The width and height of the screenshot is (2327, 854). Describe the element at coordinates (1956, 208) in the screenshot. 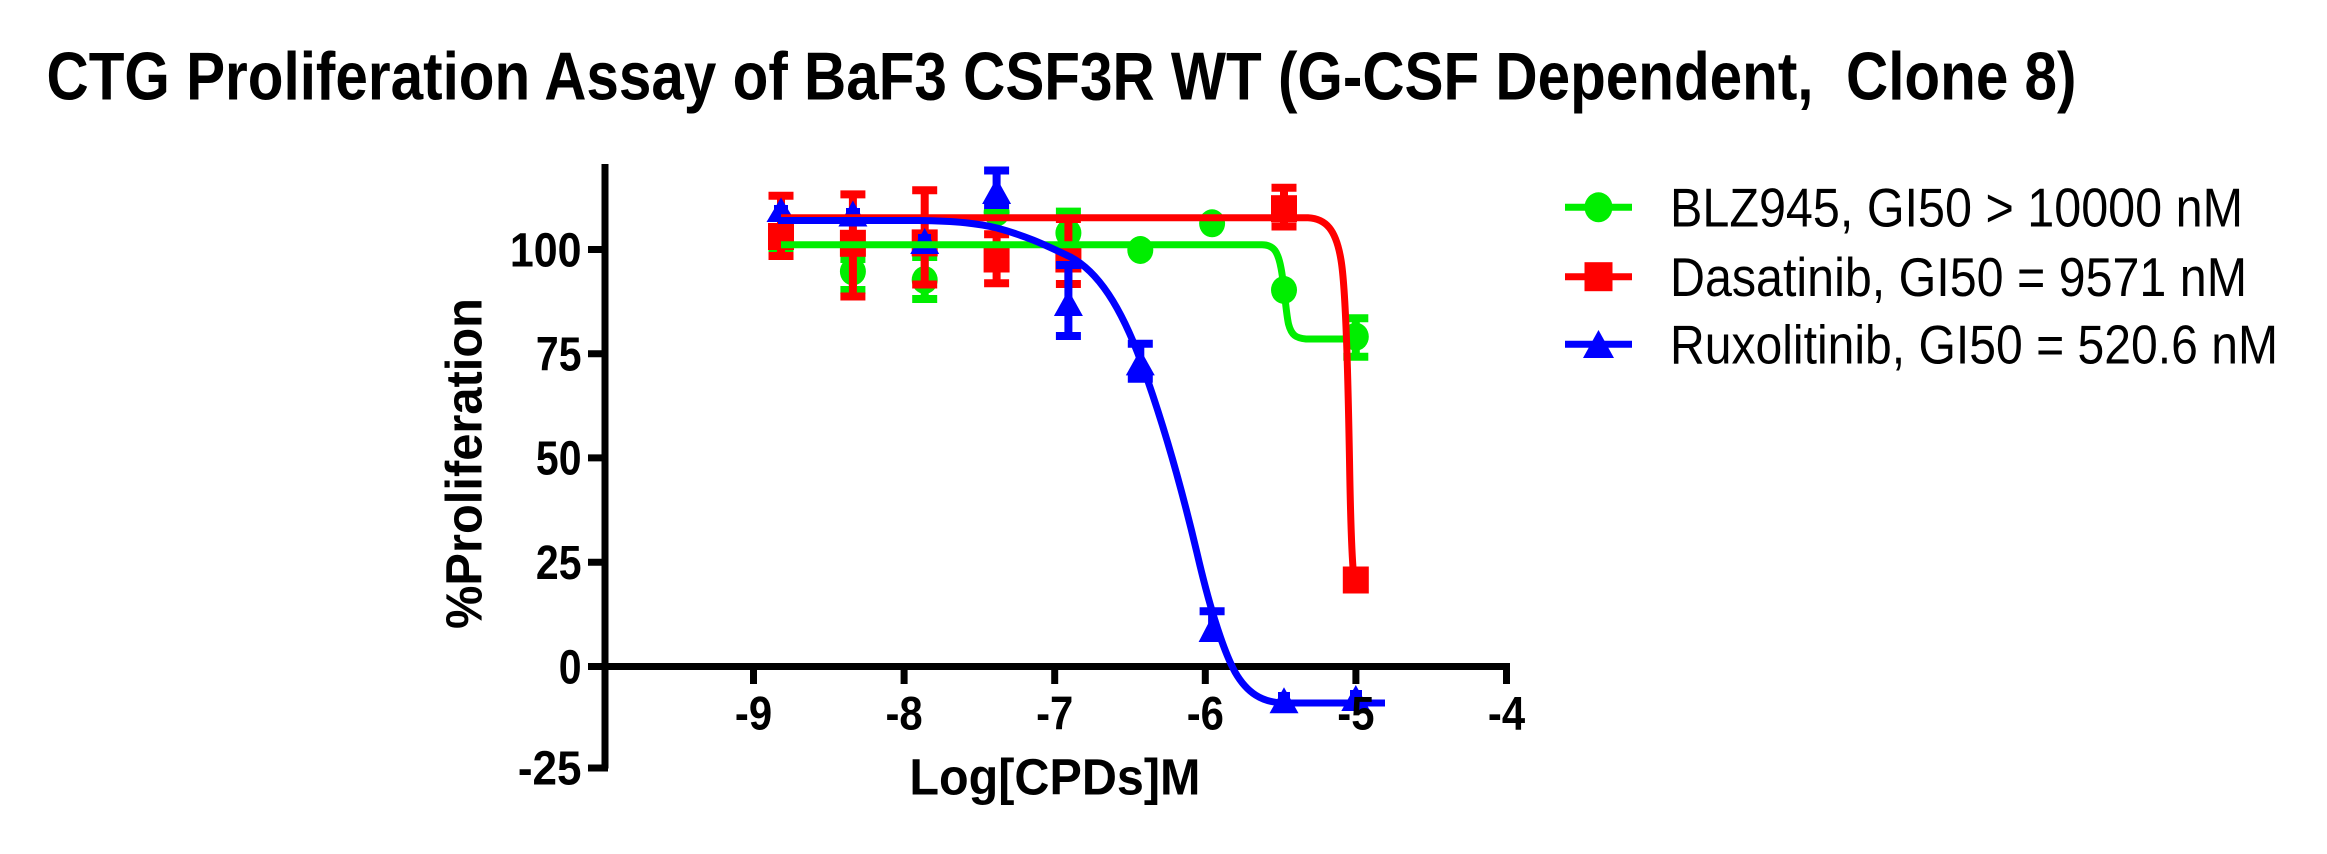

I see `svg-text: BLZ945, GI50 > 10000 nM` at that location.